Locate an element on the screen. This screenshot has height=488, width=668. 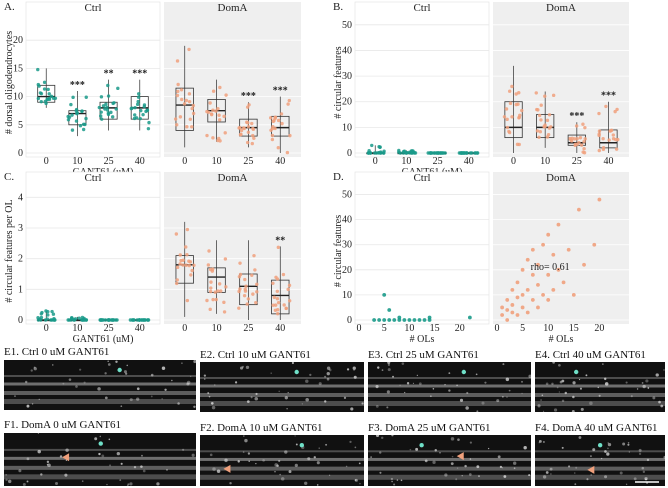
y-tick-label-c-2: 2 is located at coordinates (20, 259).